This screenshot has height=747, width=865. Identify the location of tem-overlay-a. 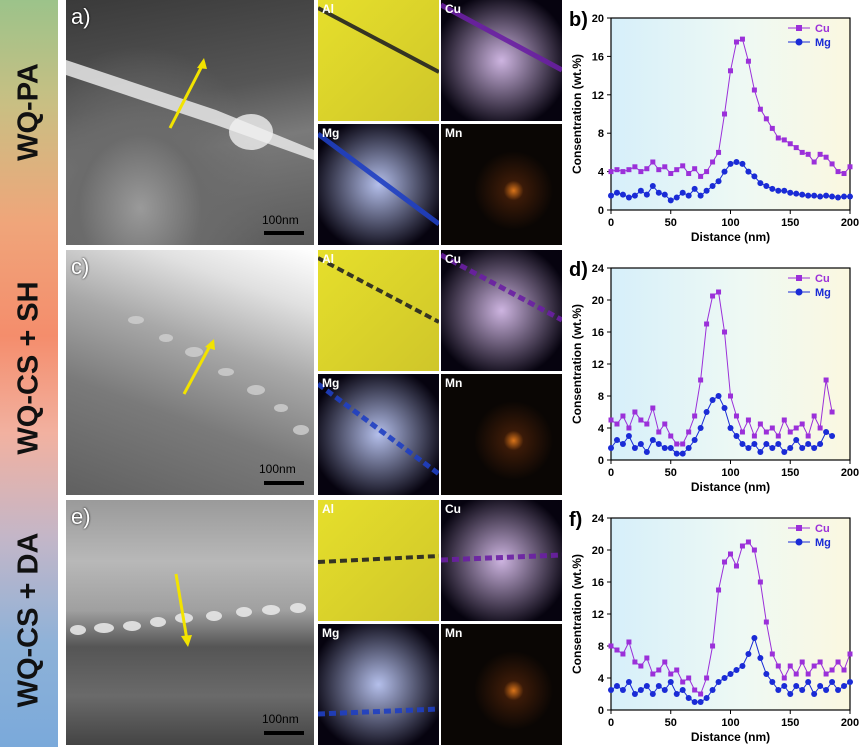
(190, 109).